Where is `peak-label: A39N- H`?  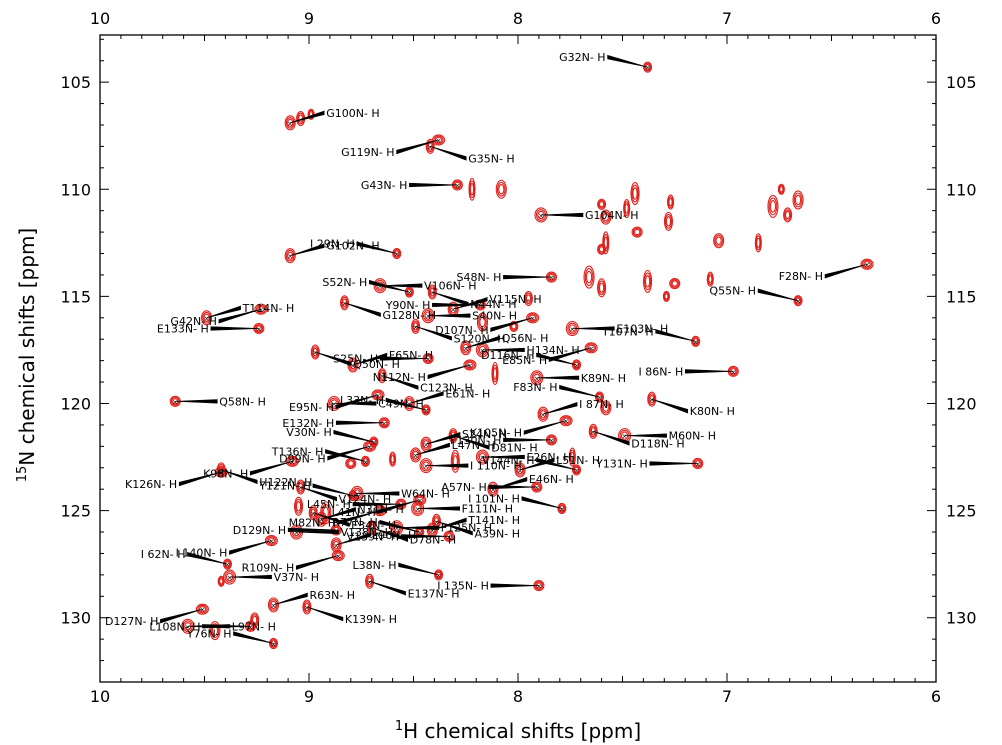
peak-label: A39N- H is located at coordinates (497, 533).